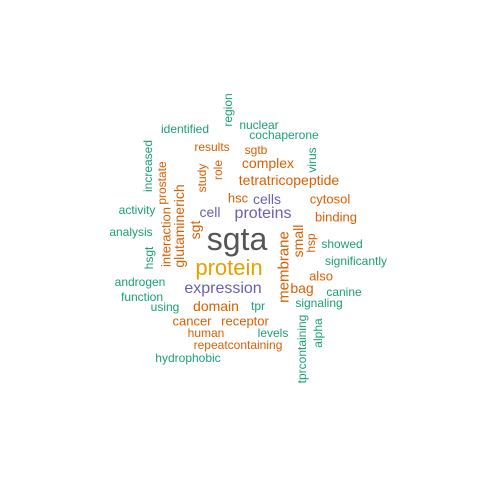  What do you see at coordinates (212, 147) in the screenshot?
I see `word-results: results` at bounding box center [212, 147].